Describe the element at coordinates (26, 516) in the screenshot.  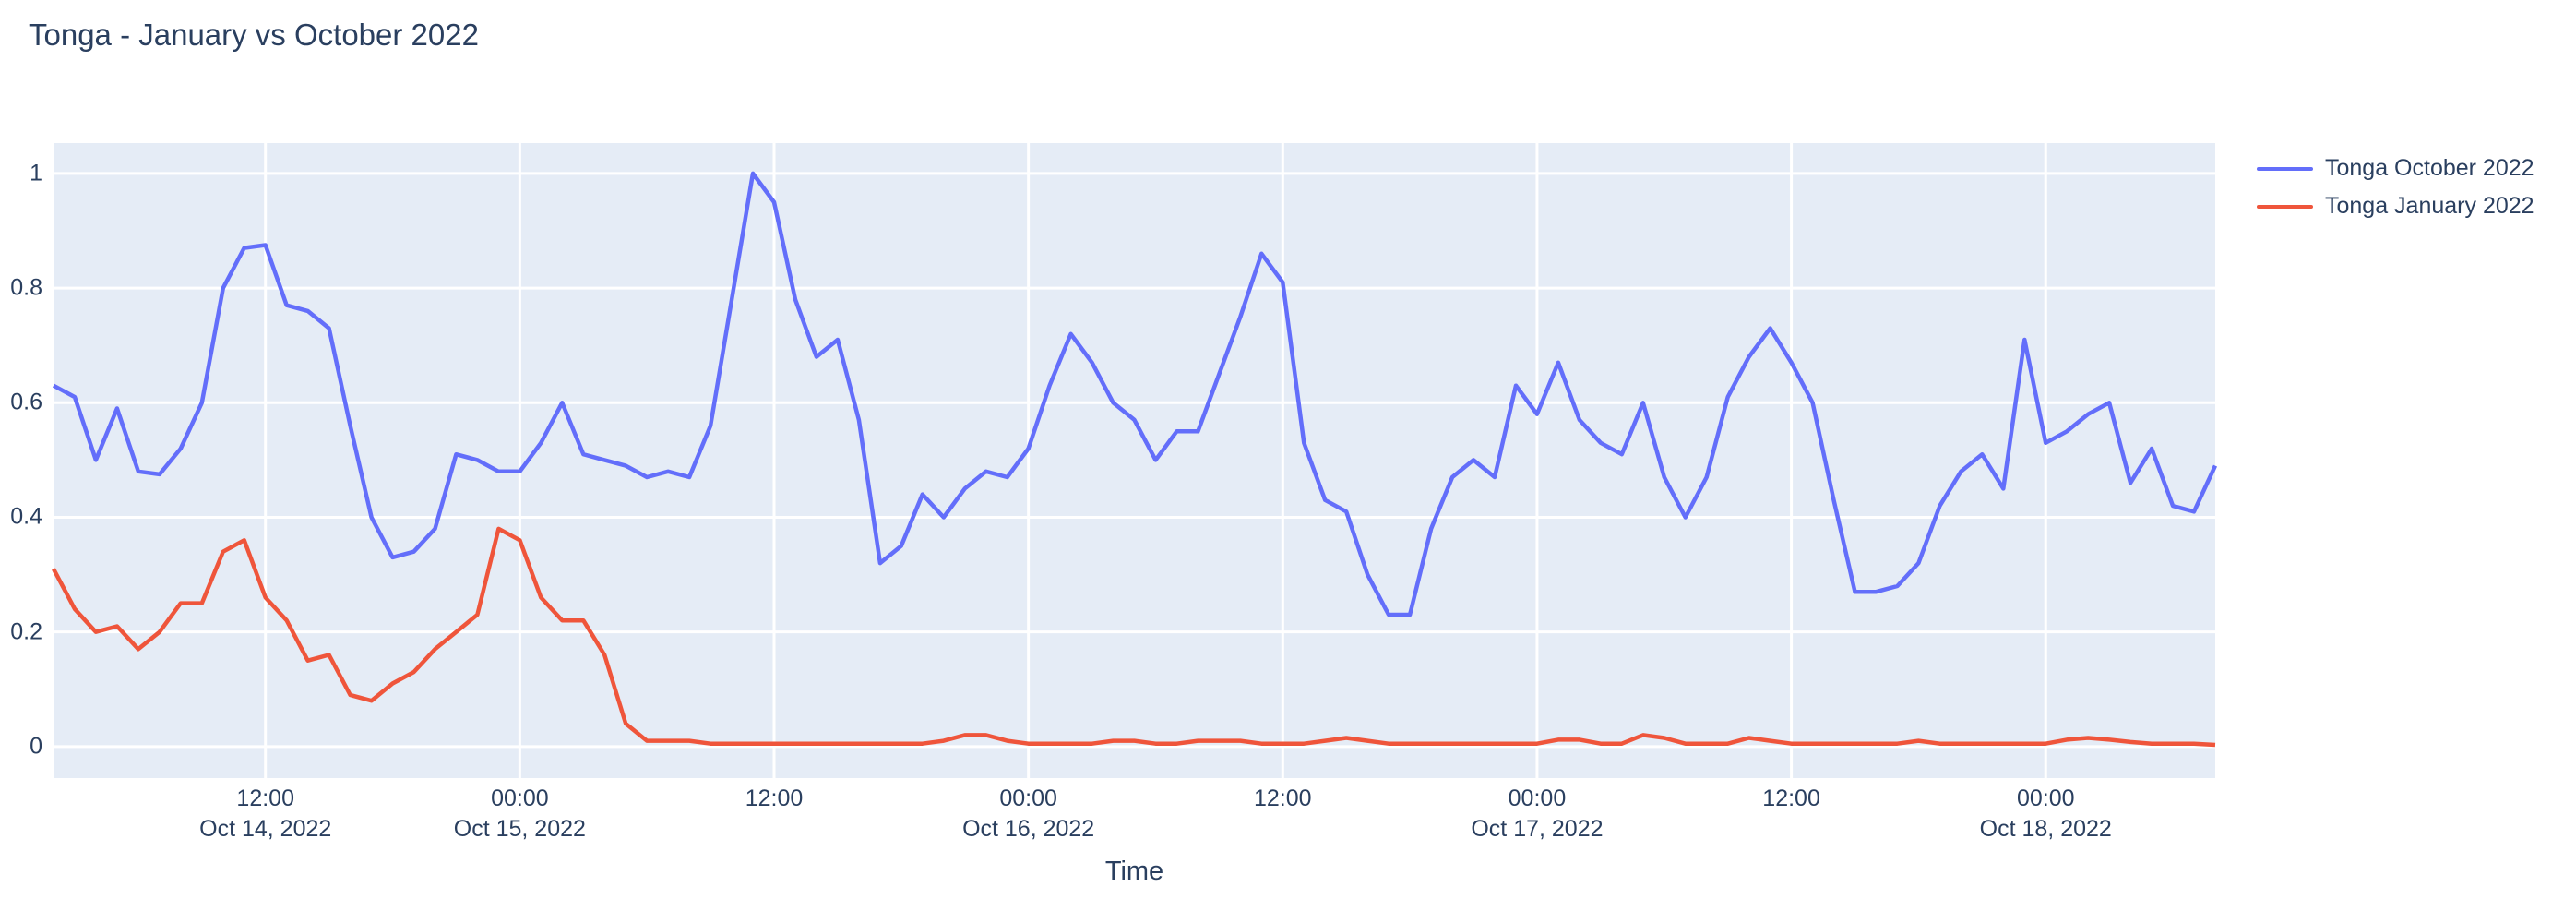
I see `y-tick-label: 0.4` at that location.